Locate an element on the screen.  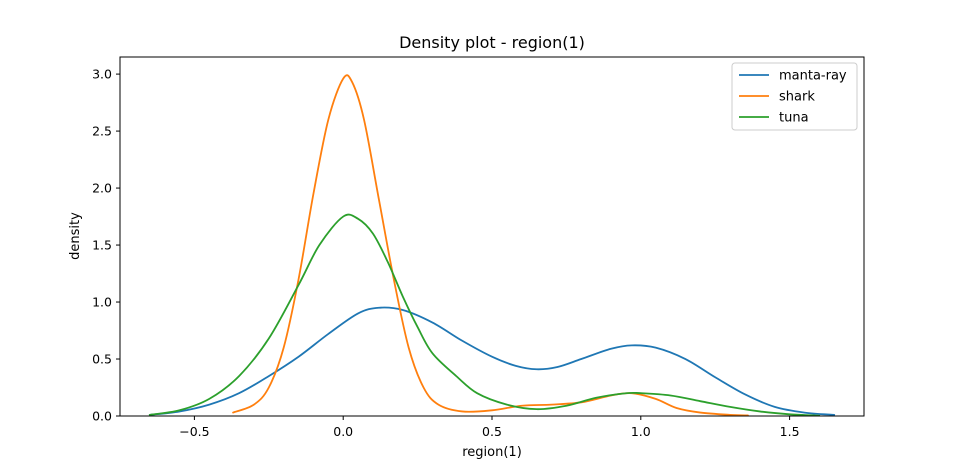
y-tick-label: 0.5 is located at coordinates (102, 359).